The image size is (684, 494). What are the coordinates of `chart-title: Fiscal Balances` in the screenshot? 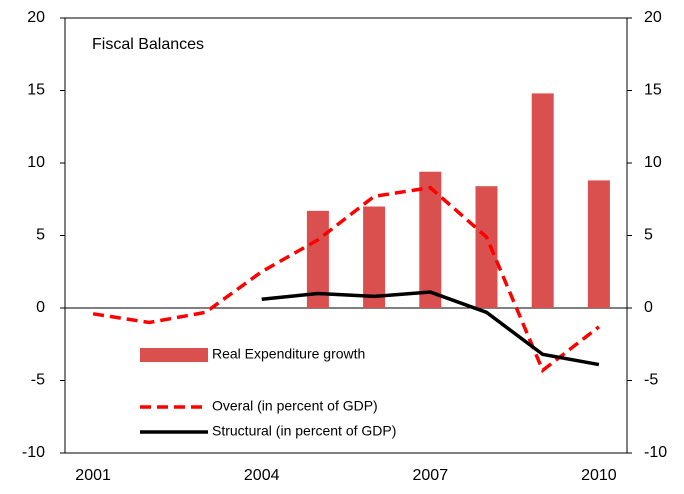 It's located at (148, 44).